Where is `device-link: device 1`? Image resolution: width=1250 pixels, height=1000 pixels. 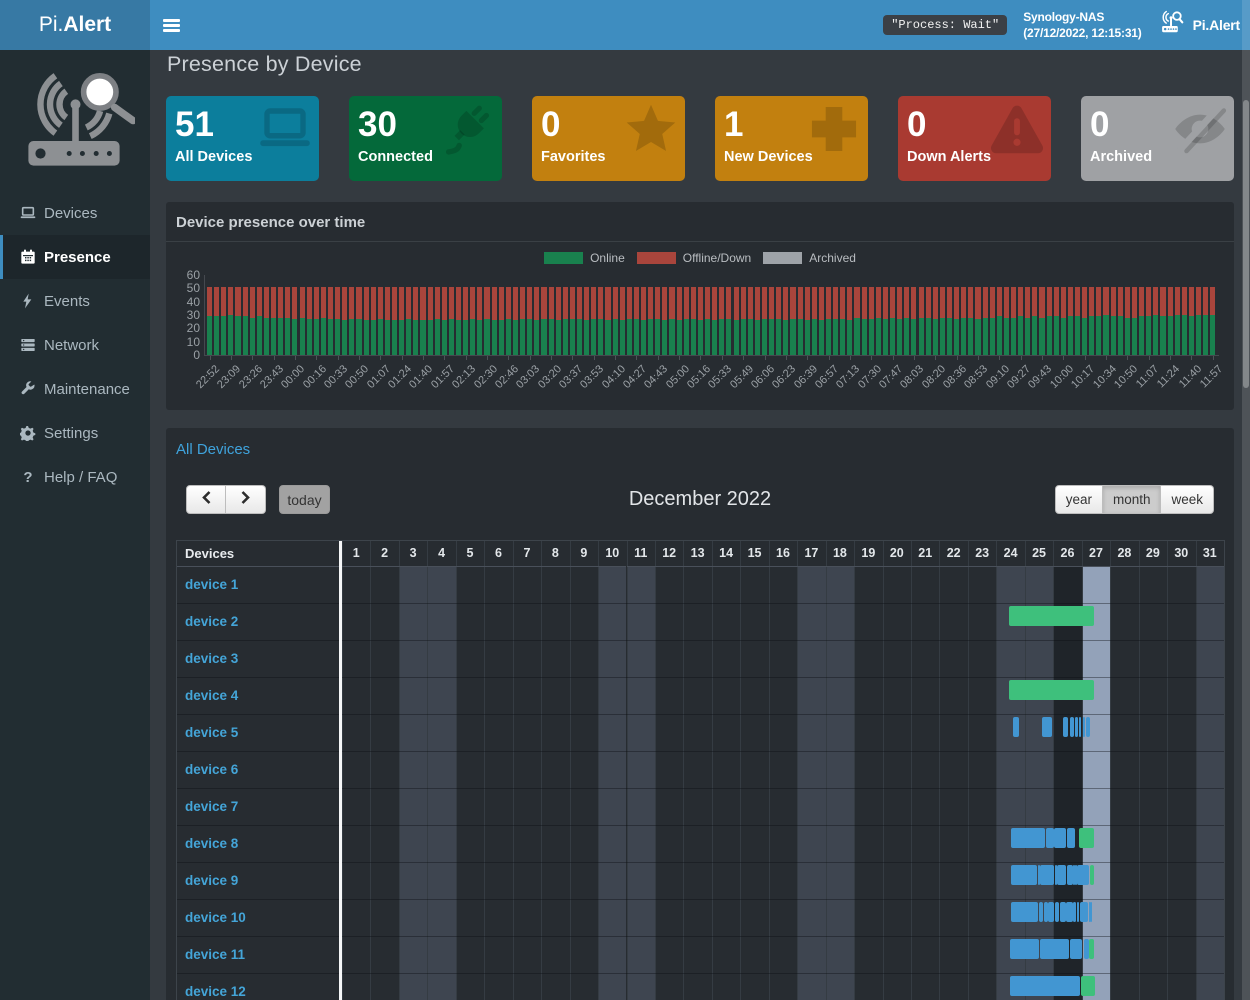 device-link: device 1 is located at coordinates (212, 584).